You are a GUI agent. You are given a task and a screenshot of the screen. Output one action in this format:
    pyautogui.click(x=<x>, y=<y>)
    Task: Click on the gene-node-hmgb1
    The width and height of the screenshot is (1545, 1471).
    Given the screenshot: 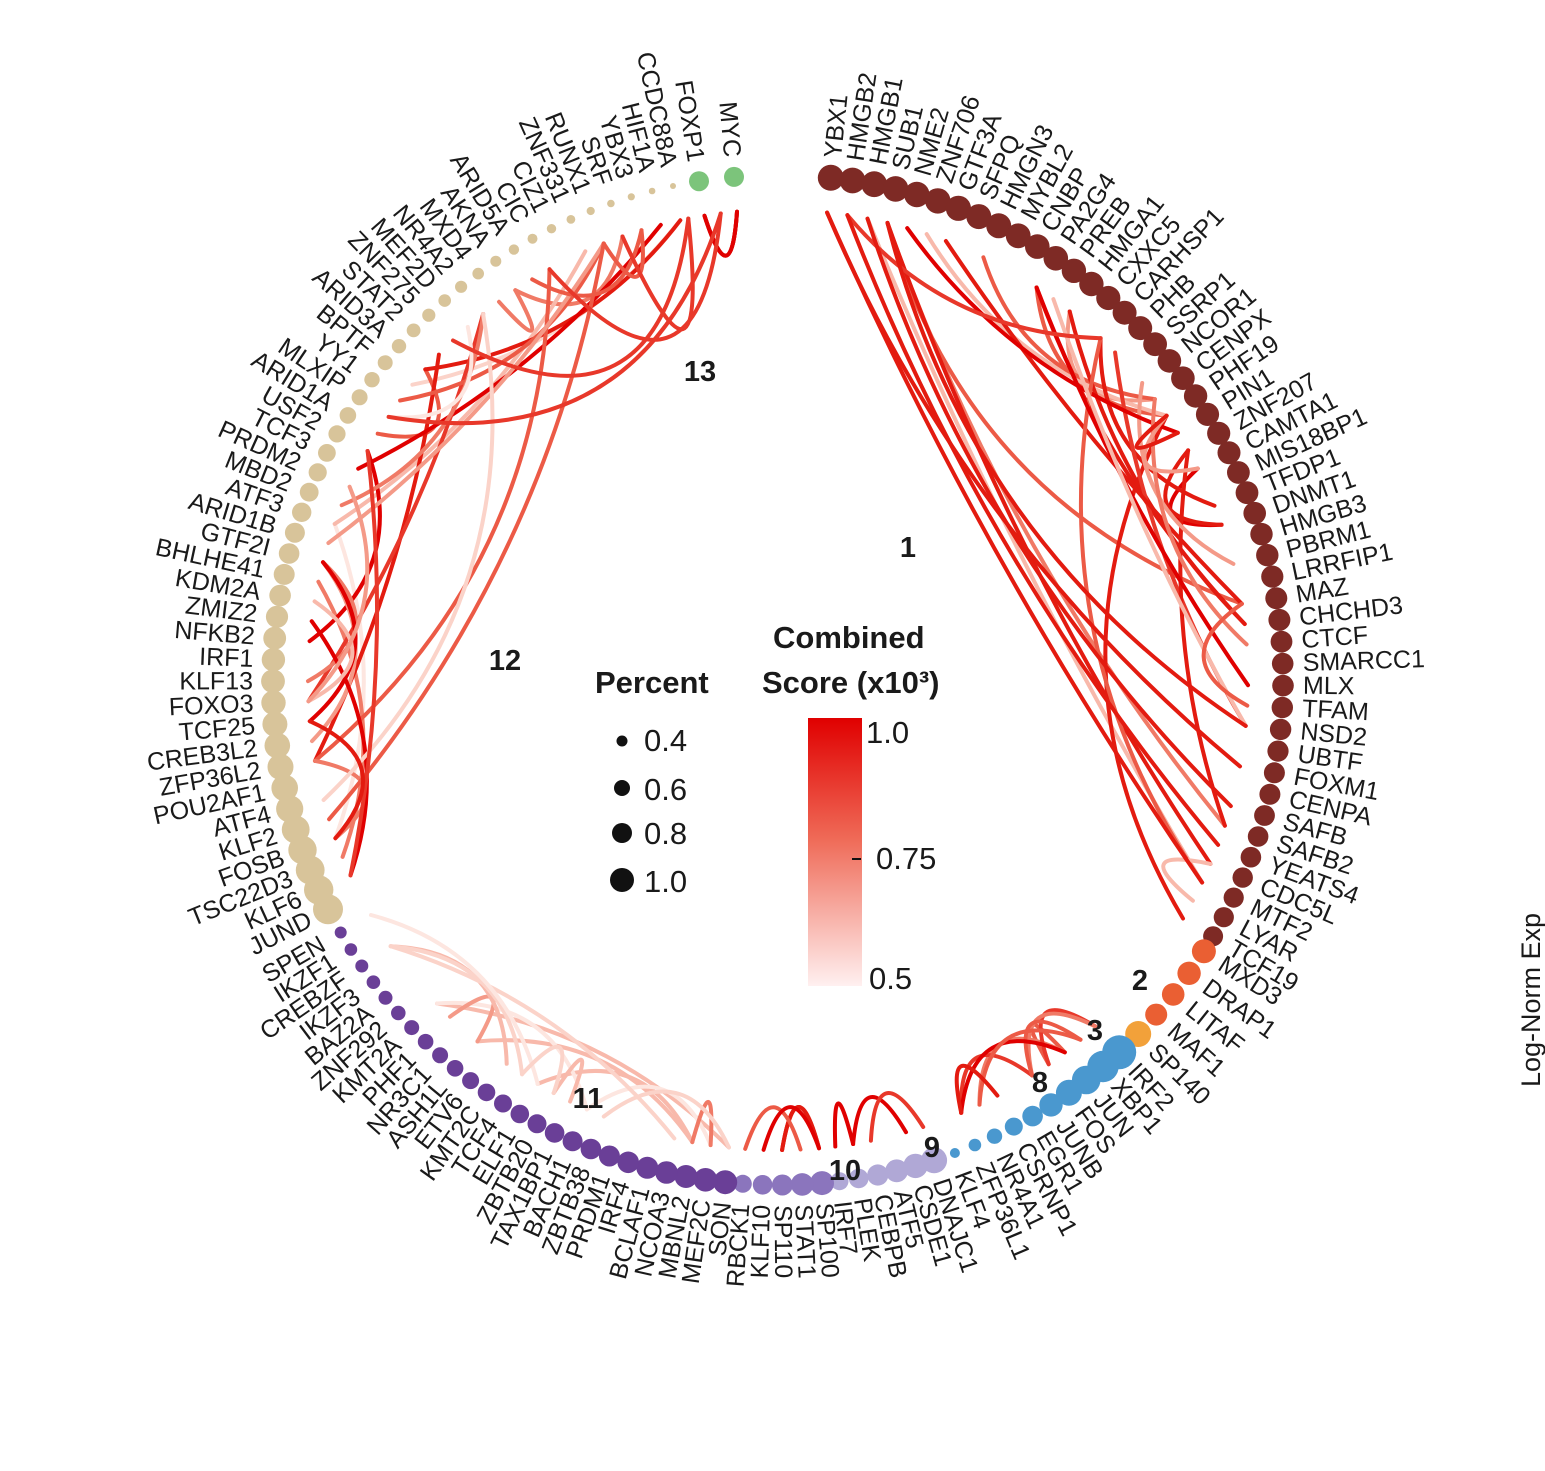 What is the action you would take?
    pyautogui.click(x=874, y=184)
    